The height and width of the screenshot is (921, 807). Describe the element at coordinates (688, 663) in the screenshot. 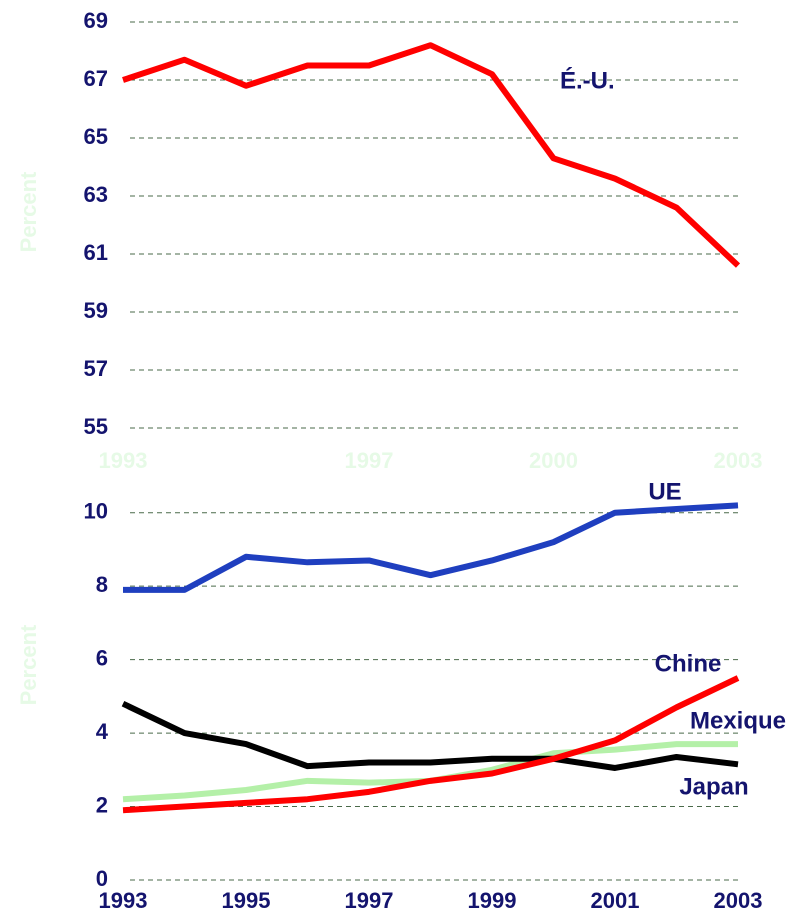

I see `series-label: Chine` at that location.